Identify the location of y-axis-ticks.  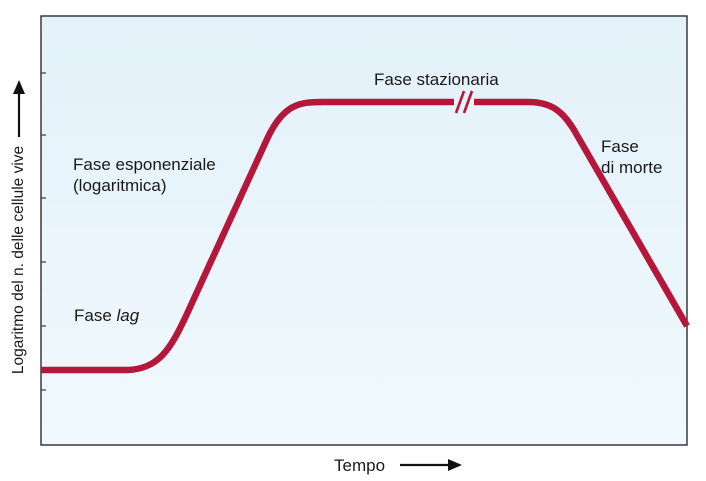
(43, 231).